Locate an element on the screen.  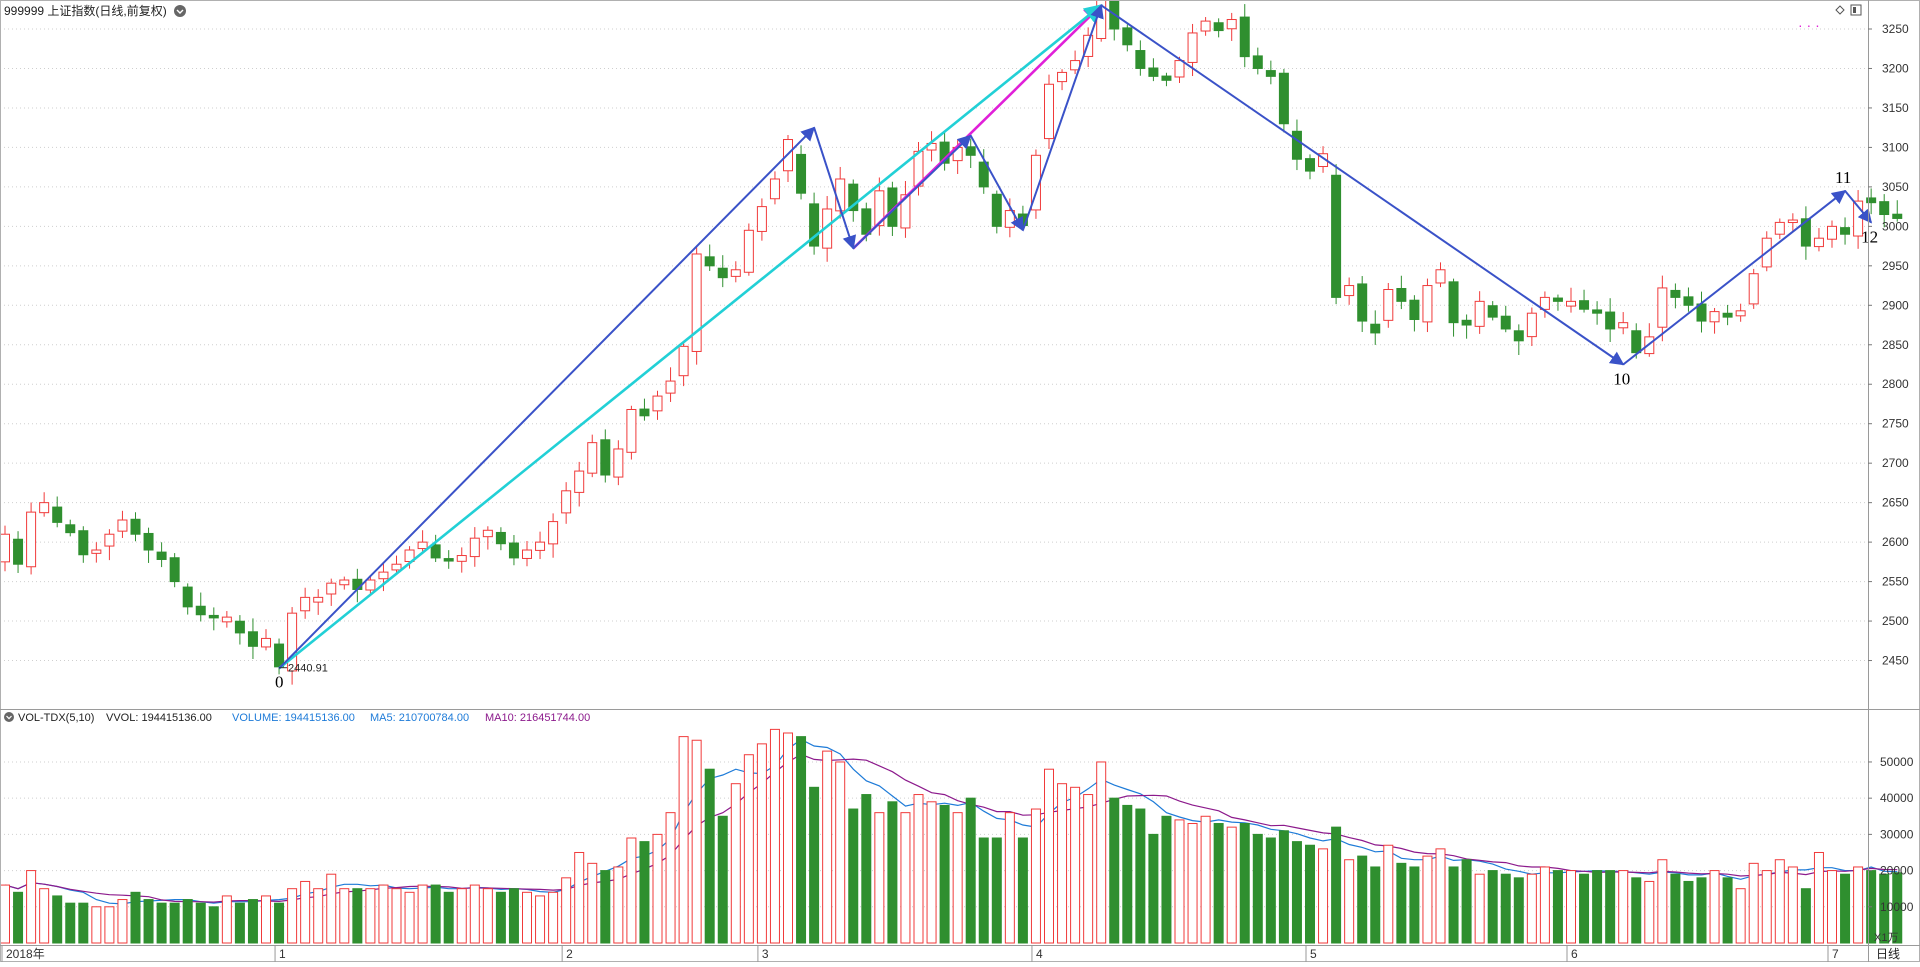
price-tick-label: 2850 is located at coordinates (1895, 345).